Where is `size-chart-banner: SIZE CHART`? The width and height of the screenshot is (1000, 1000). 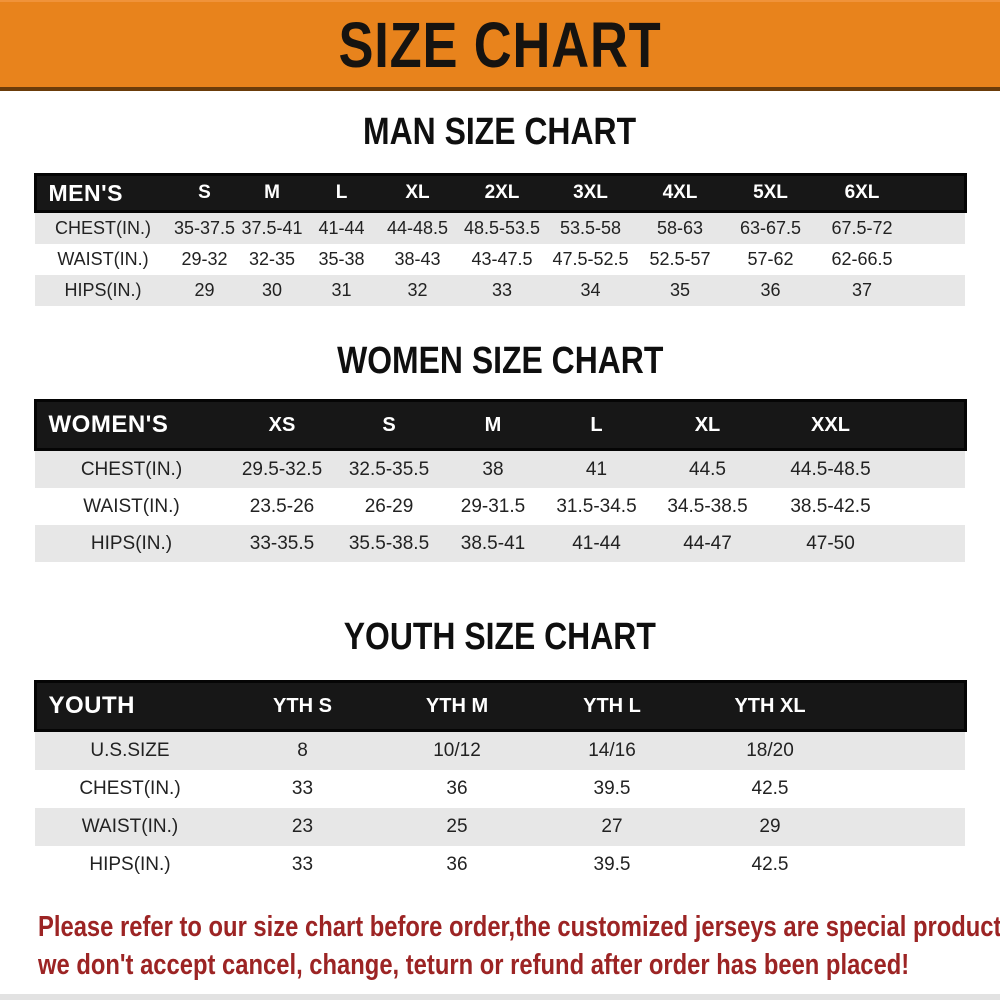
size-chart-banner: SIZE CHART is located at coordinates (500, 45).